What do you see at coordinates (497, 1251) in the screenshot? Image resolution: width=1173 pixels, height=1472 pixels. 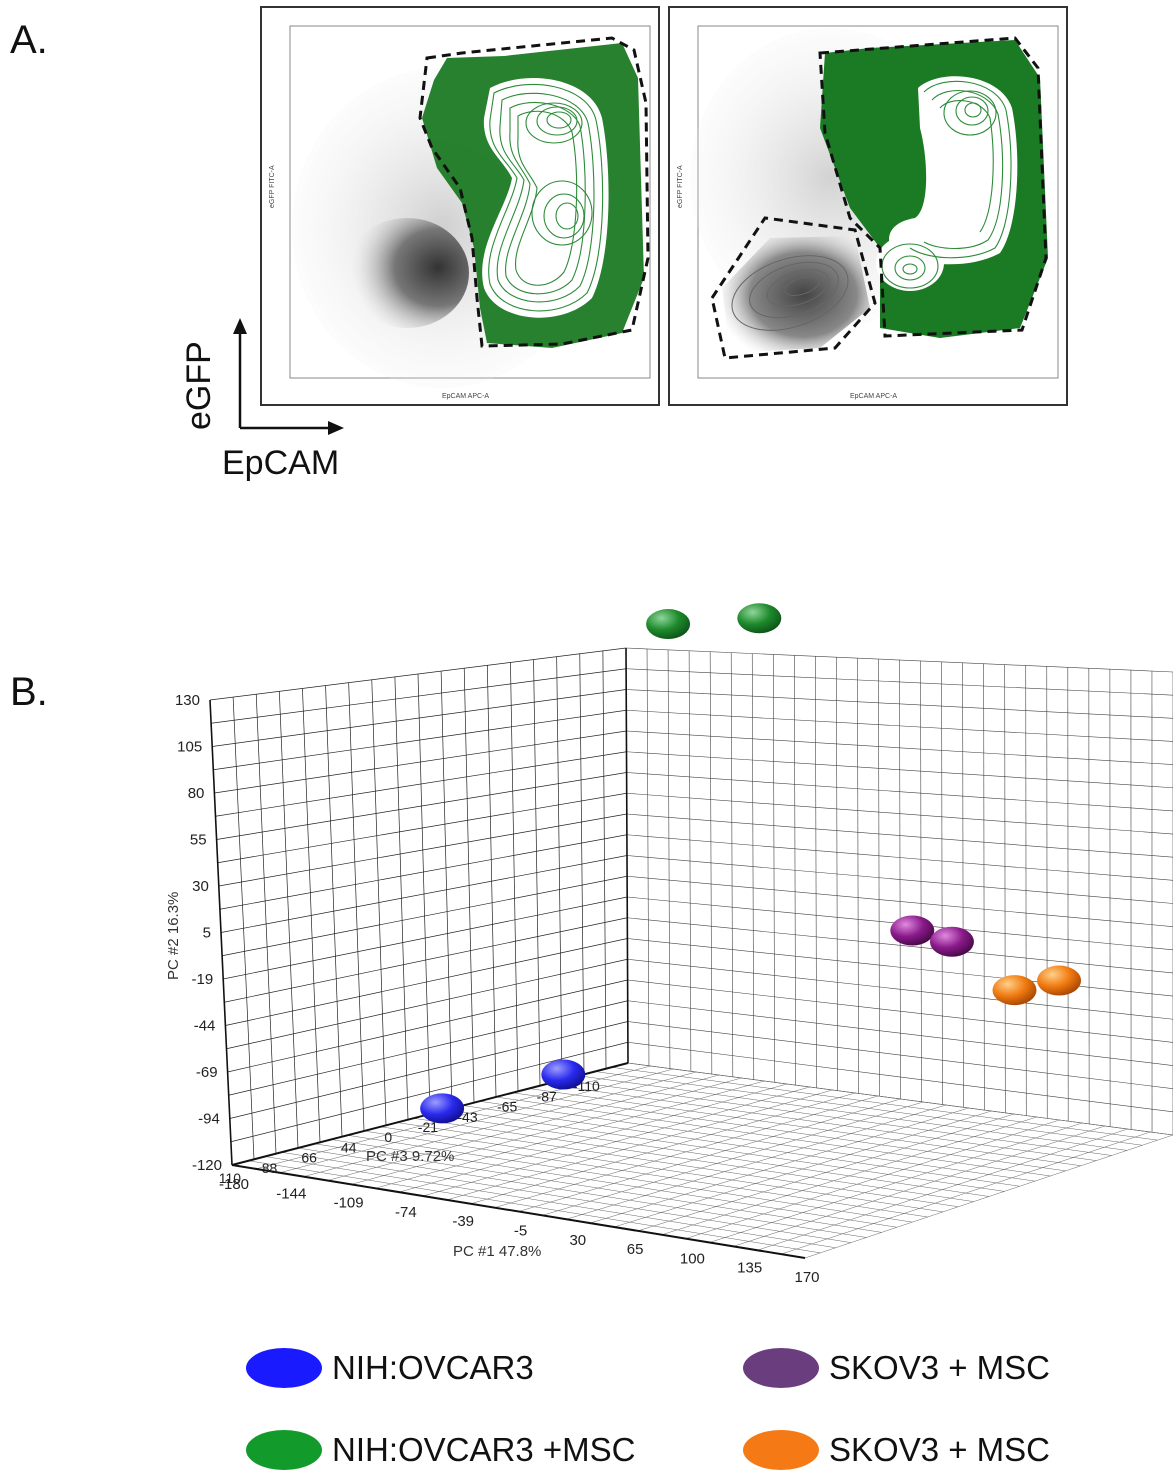 I see `pc1-axis-label: PC #1 47.8%` at bounding box center [497, 1251].